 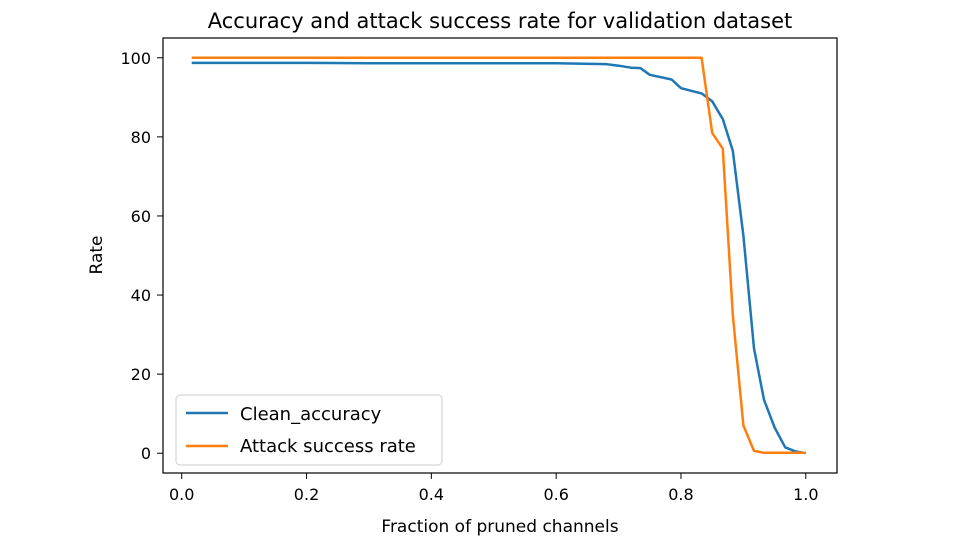 What do you see at coordinates (141, 295) in the screenshot?
I see `y-tick-label: 40` at bounding box center [141, 295].